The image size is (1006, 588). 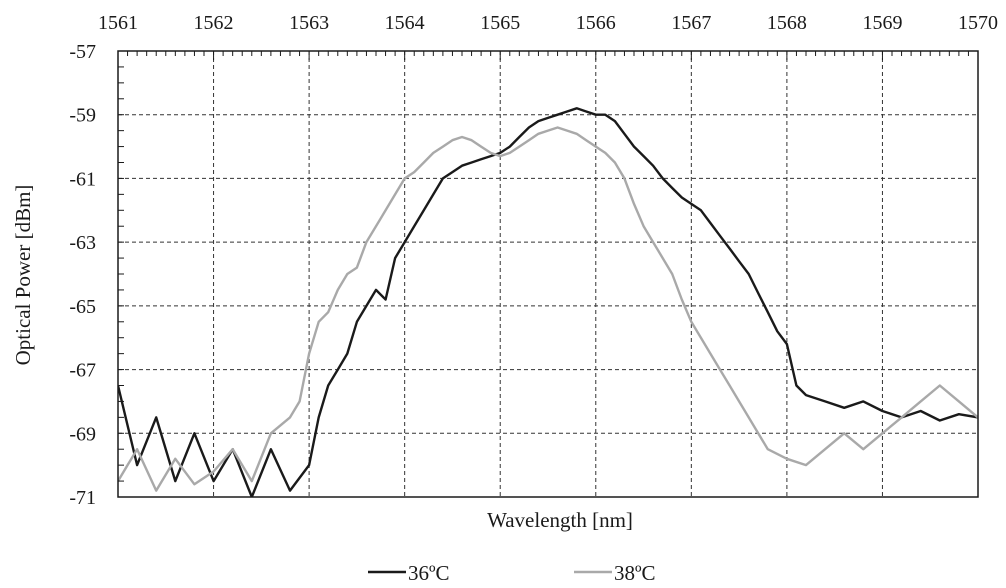 I want to click on x-tick-label: 1562, so click(x=214, y=23).